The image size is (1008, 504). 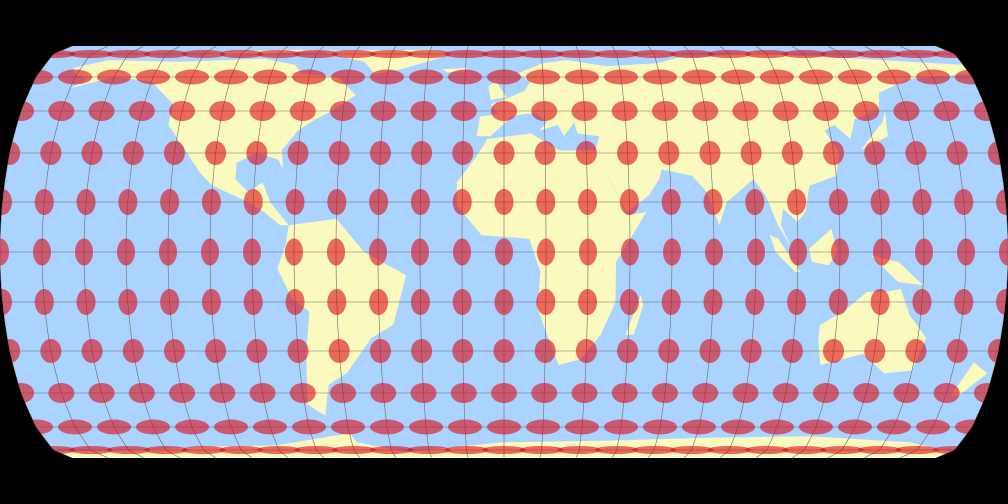 What do you see at coordinates (455, 70) in the screenshot?
I see `iceland` at bounding box center [455, 70].